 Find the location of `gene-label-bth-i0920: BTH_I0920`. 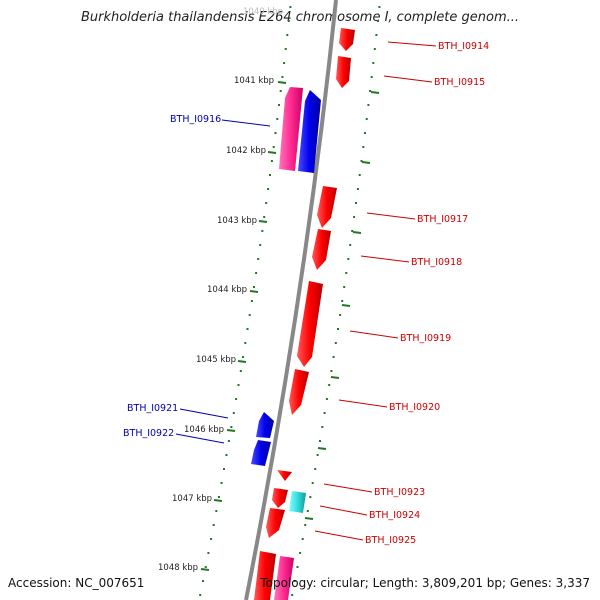

gene-label-bth-i0920: BTH_I0920 is located at coordinates (414, 407).